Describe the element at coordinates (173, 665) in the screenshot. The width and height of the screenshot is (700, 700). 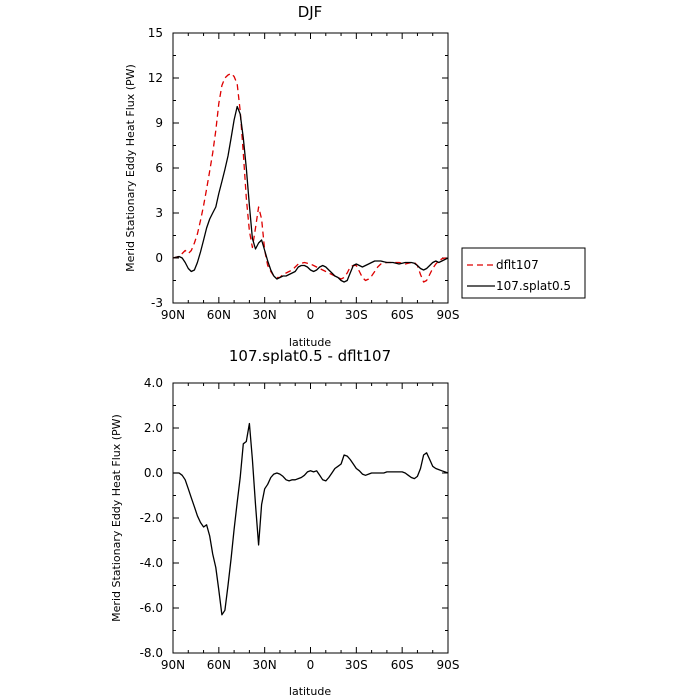
I see `bottom-x-tick-label: 90N` at that location.